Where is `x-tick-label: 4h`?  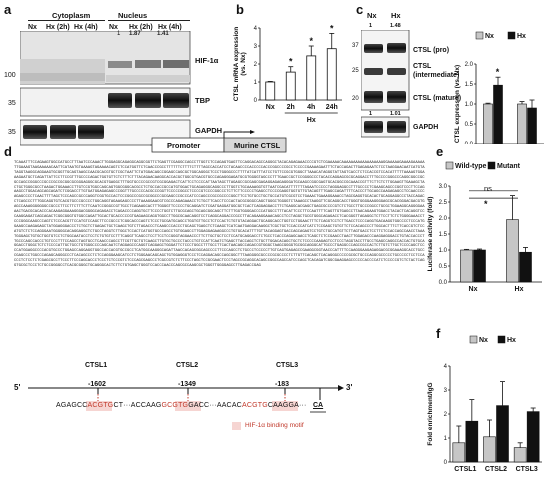
x-tick-label: 4h is located at coordinates (311, 107).